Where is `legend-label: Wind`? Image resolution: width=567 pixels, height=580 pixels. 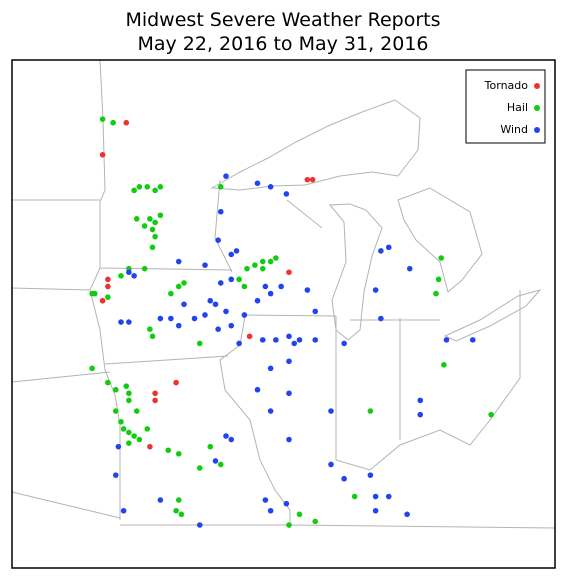 legend-label: Wind is located at coordinates (514, 129).